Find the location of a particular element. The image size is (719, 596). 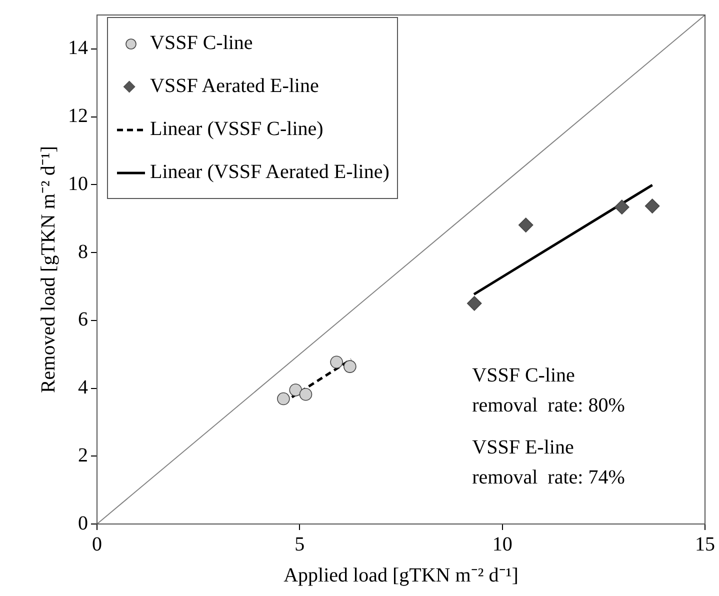

y-tick-label: 4 is located at coordinates (83, 387).